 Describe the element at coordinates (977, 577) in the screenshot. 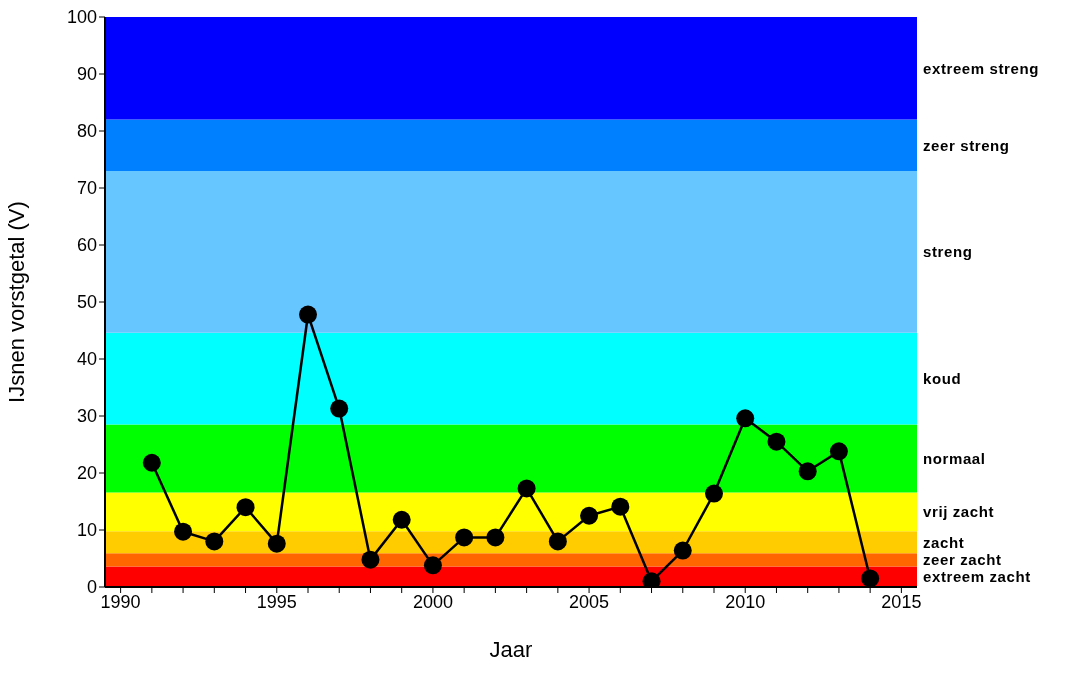

I see `band-label: extreem zacht` at that location.